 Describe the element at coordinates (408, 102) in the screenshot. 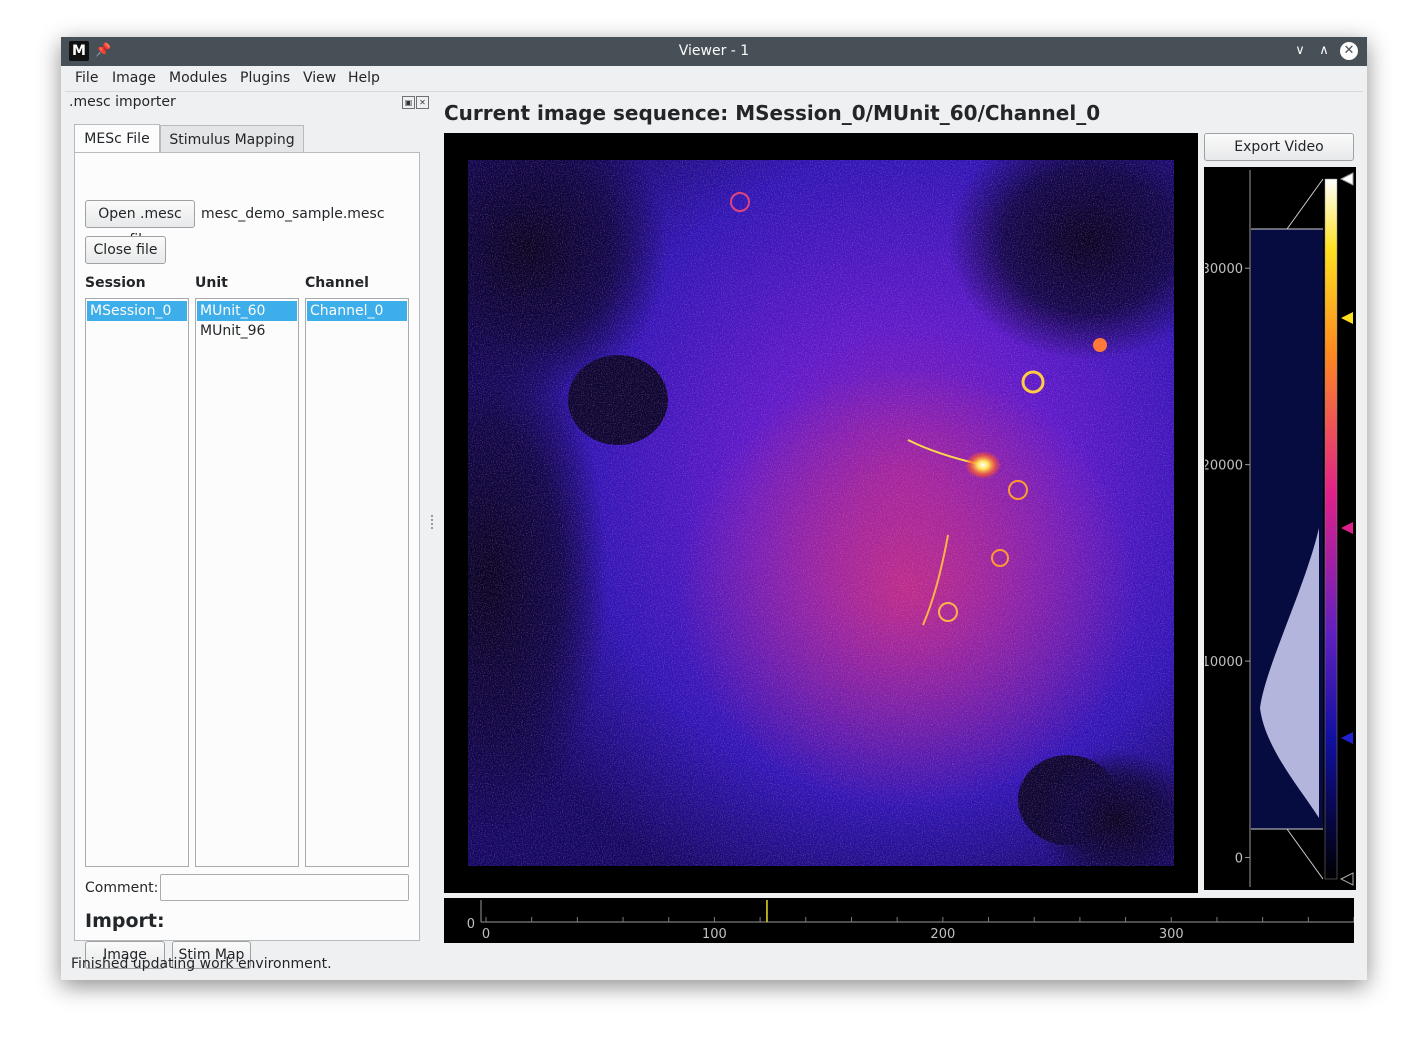

I see `dock-float-icon: ▣` at that location.